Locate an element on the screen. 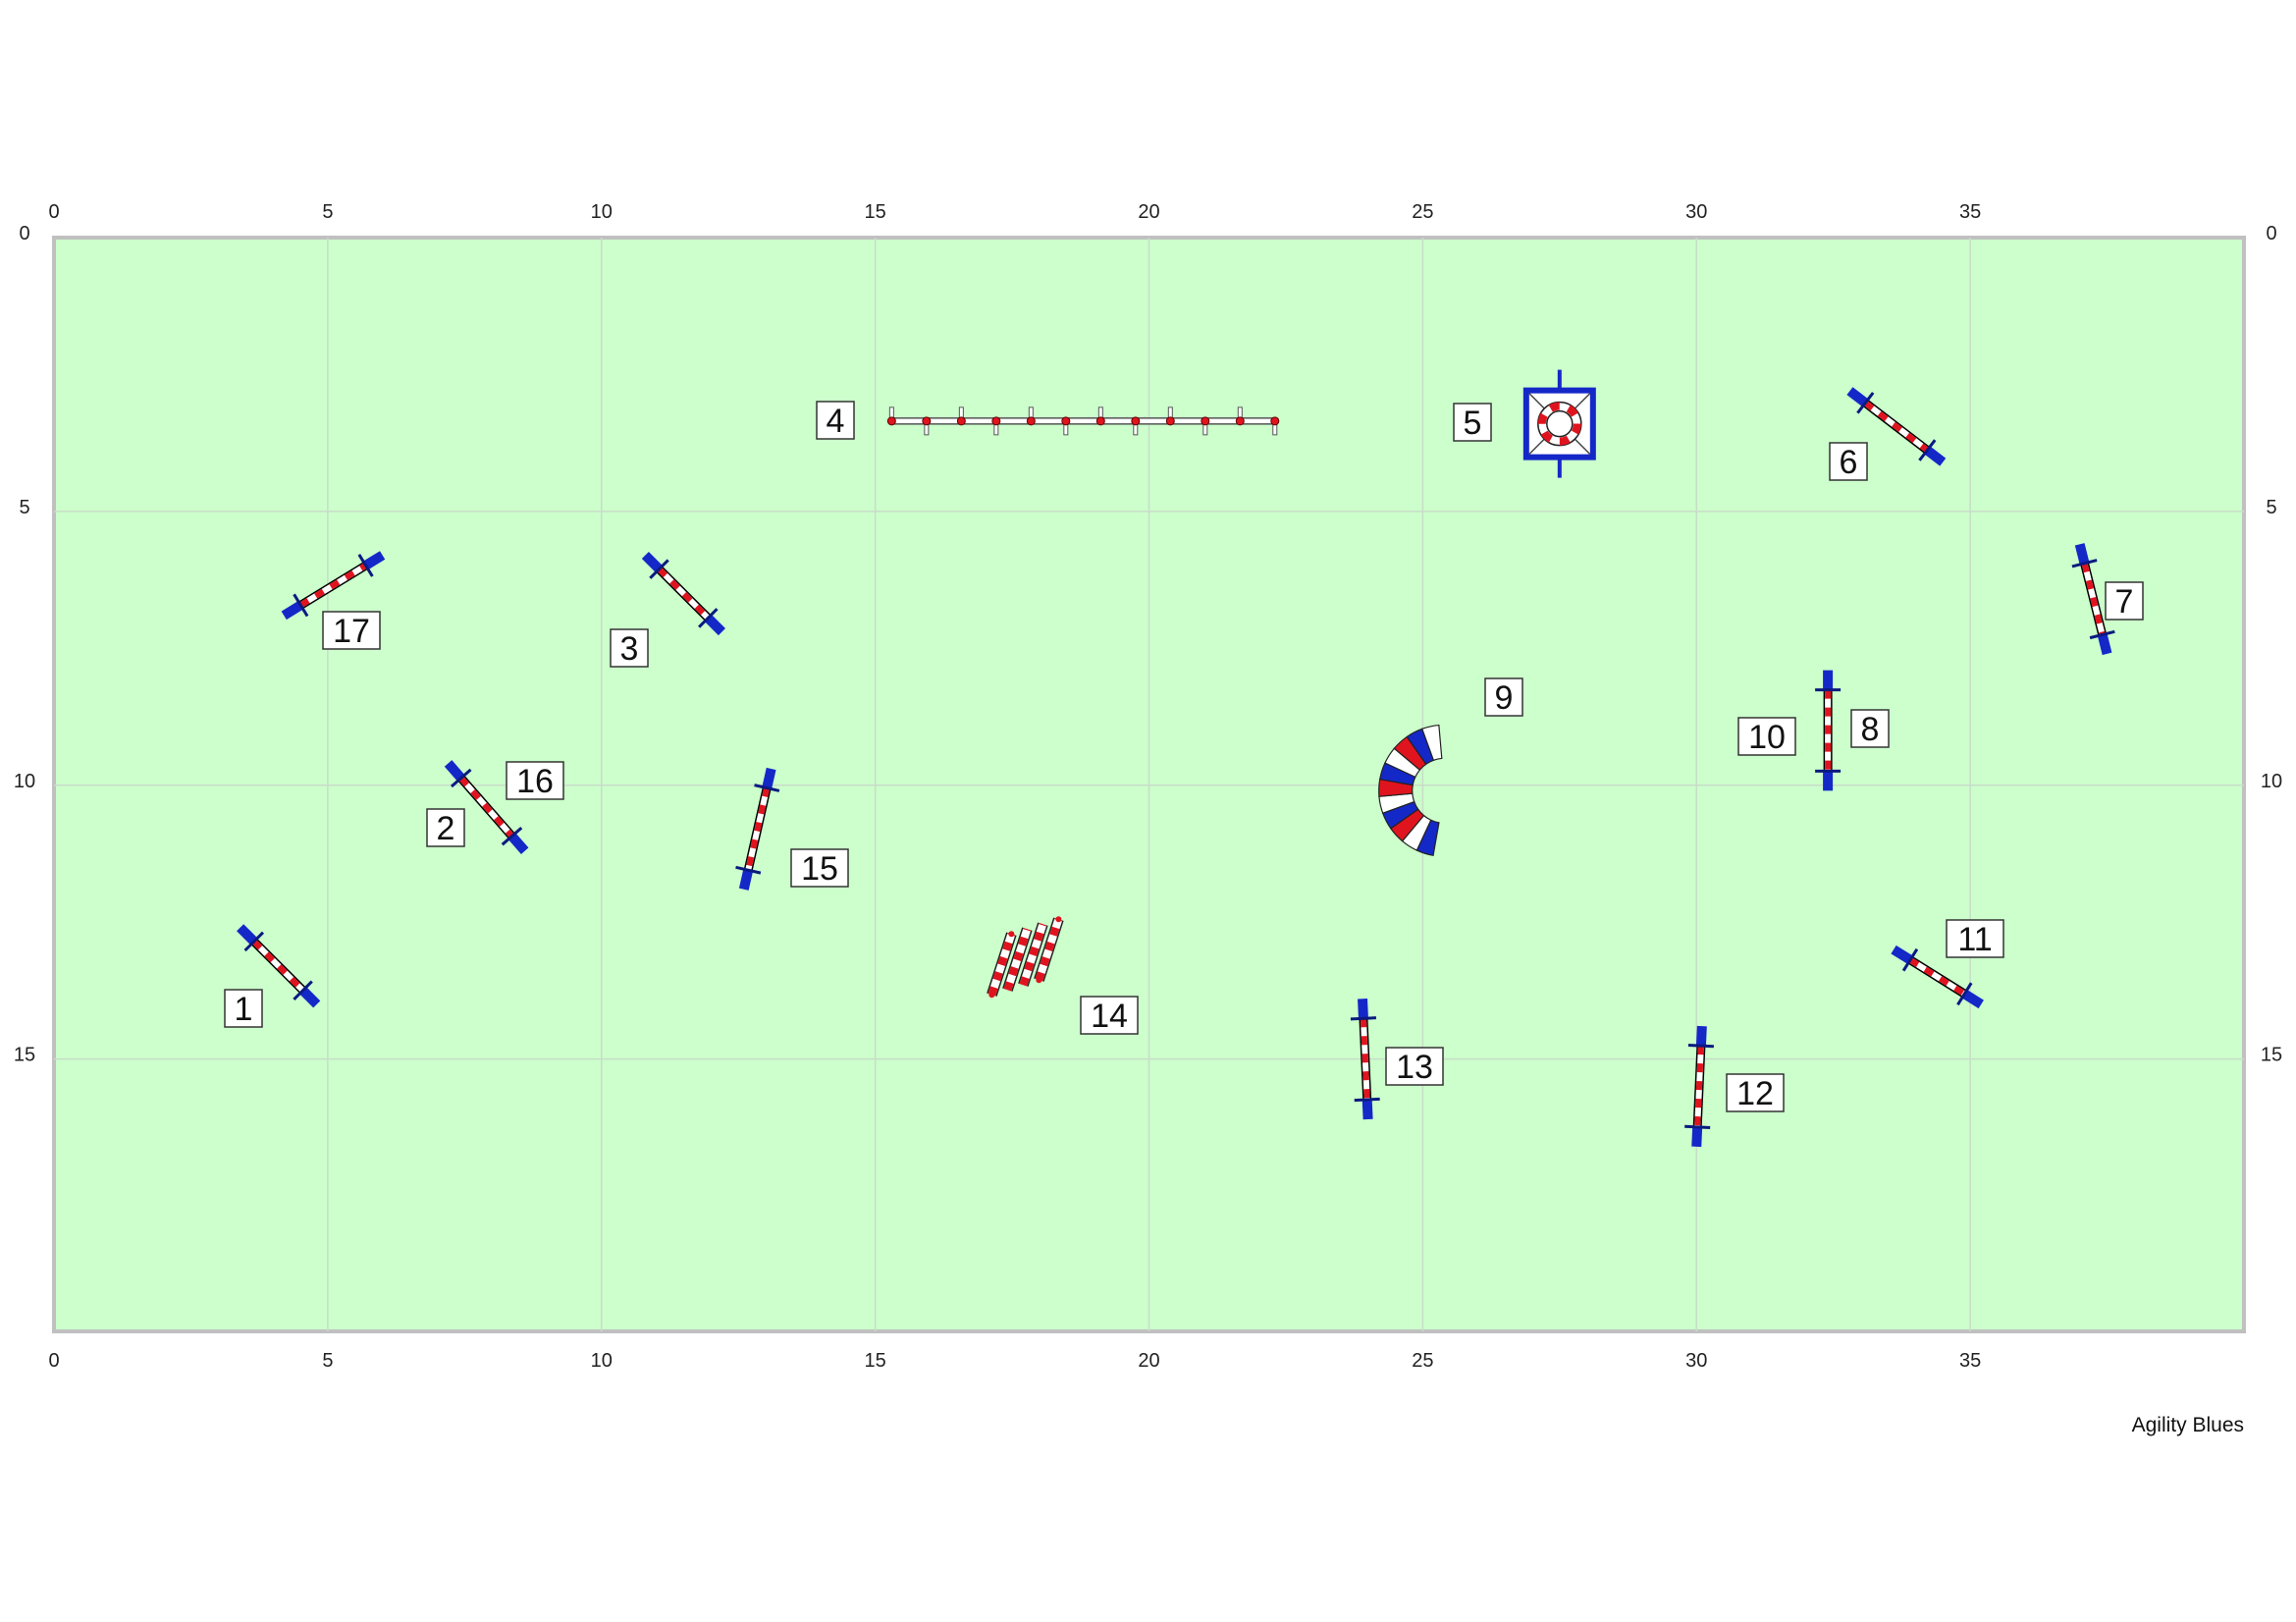  number-label: 15 is located at coordinates (819, 869).